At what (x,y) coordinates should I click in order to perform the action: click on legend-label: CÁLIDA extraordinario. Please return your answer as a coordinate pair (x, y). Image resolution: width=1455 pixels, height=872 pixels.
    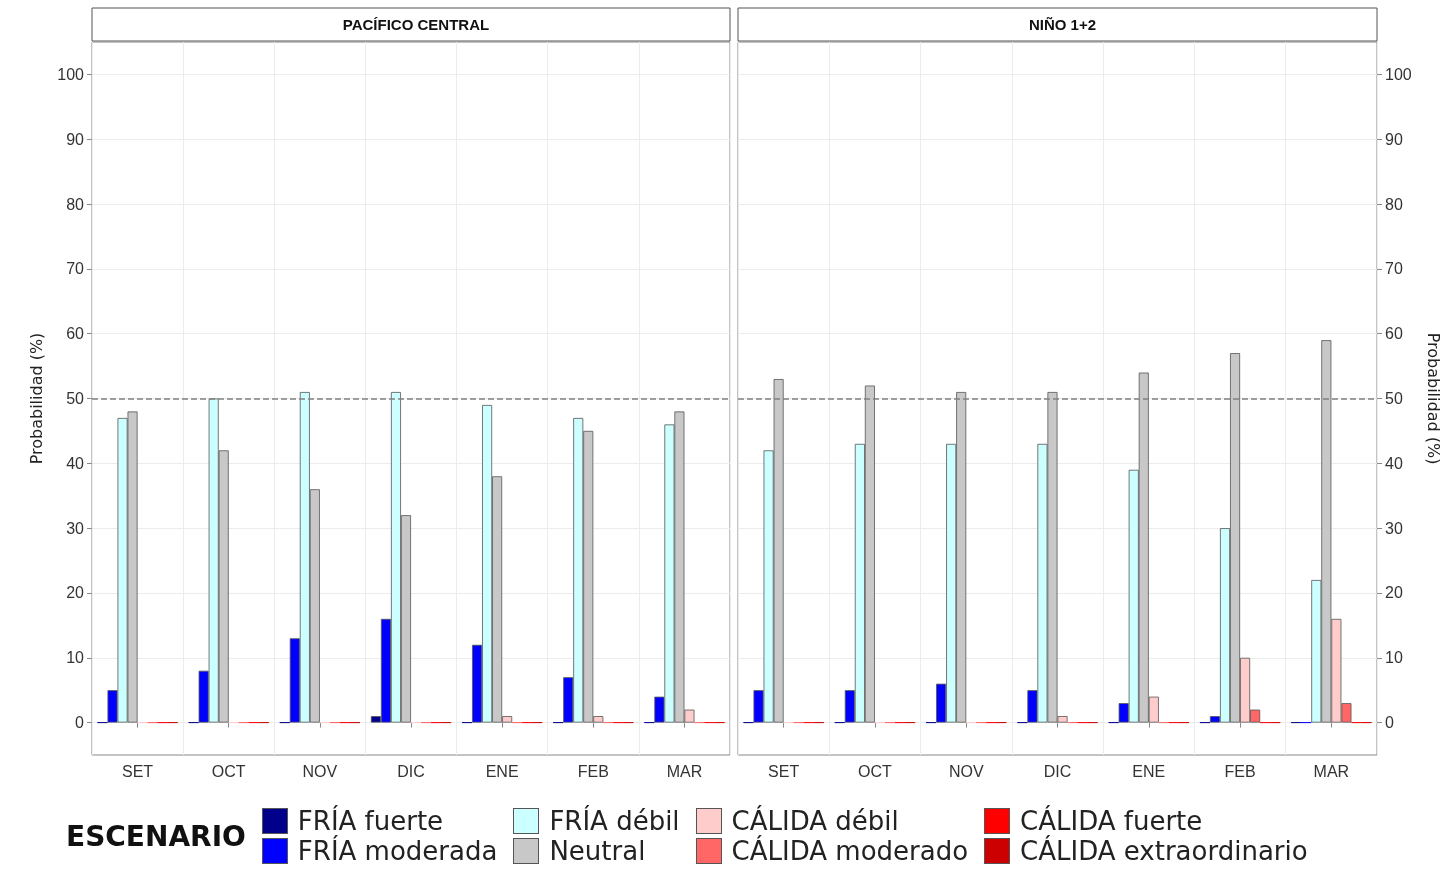
    Looking at the image, I should click on (1164, 851).